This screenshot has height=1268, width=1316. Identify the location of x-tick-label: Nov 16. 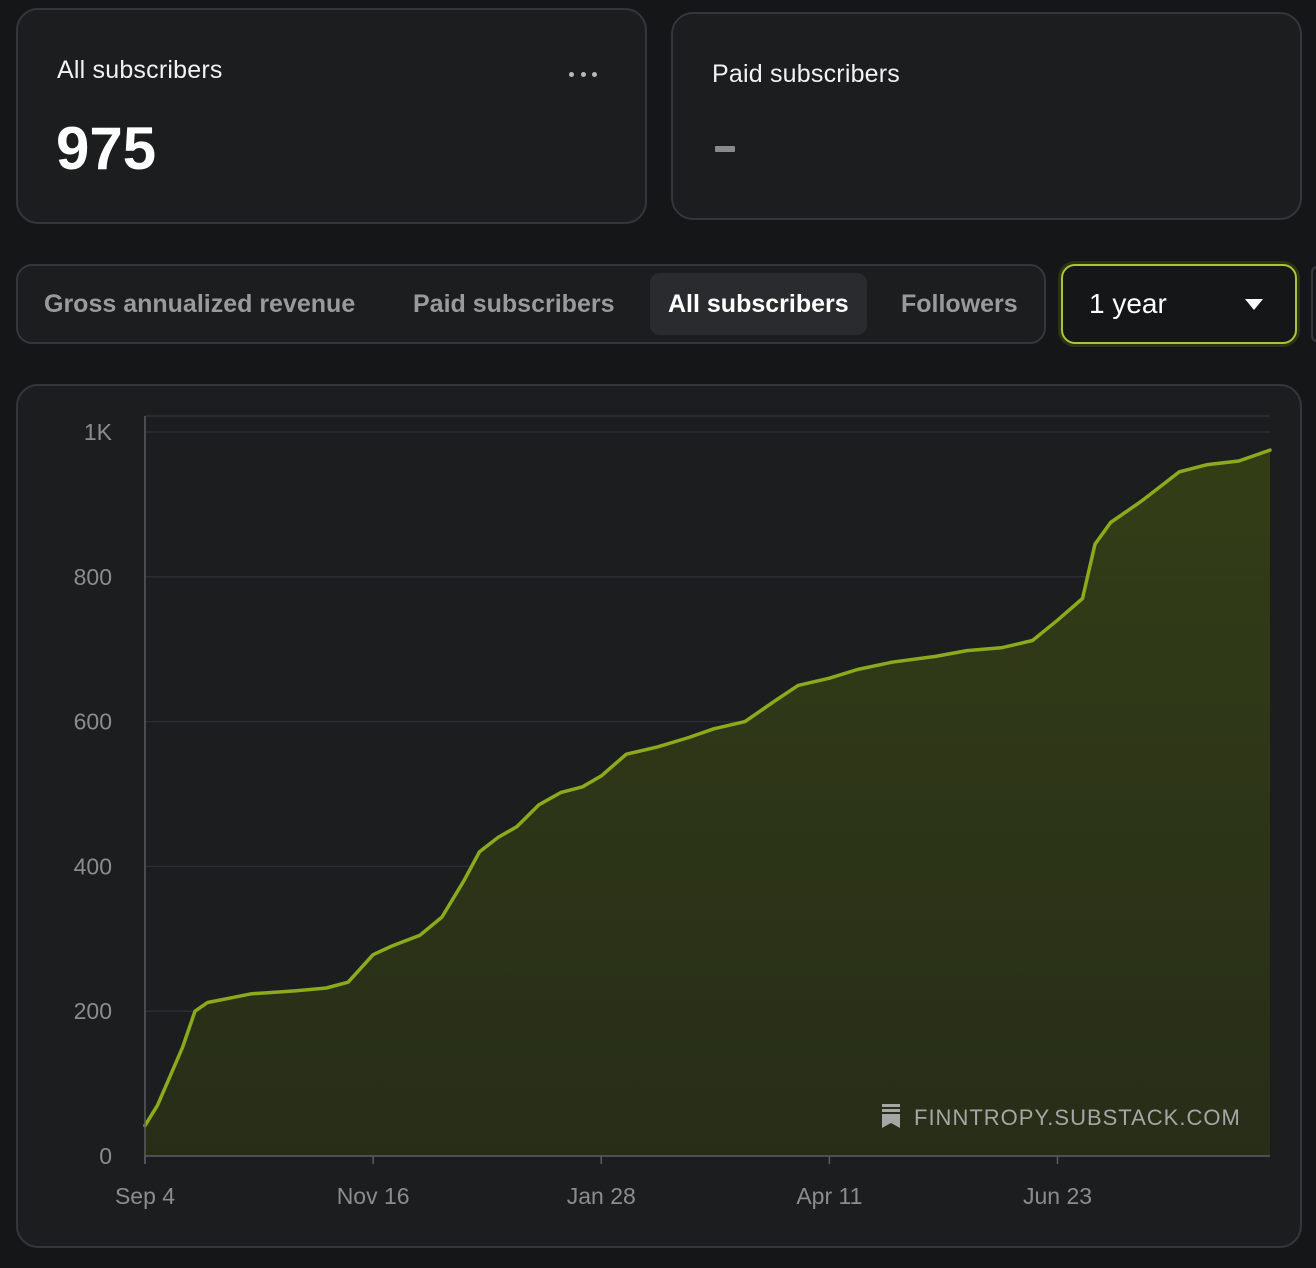
(373, 1196).